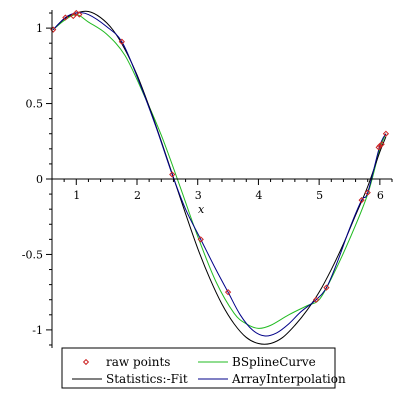 Image resolution: width=400 pixels, height=400 pixels. I want to click on legend-label-bsplinecurve: BSplineCurve, so click(274, 362).